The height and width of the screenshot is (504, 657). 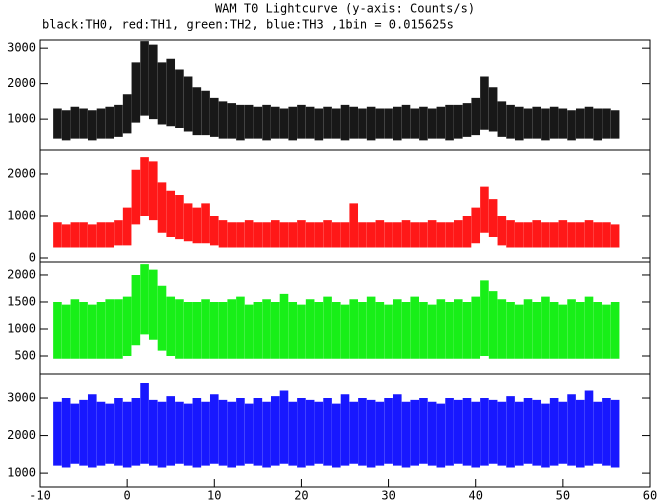 What do you see at coordinates (301, 496) in the screenshot?
I see `x-tick-label: 20` at bounding box center [301, 496].